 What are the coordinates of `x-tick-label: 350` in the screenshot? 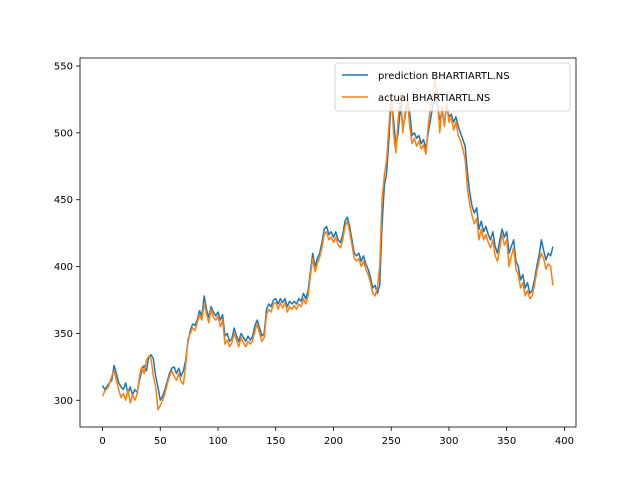 It's located at (506, 441).